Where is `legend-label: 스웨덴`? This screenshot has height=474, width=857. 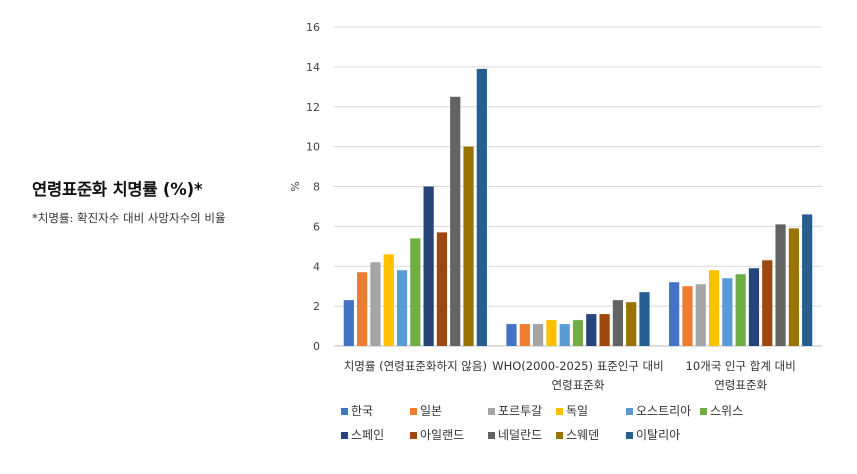 legend-label: 스웨덴 is located at coordinates (582, 435).